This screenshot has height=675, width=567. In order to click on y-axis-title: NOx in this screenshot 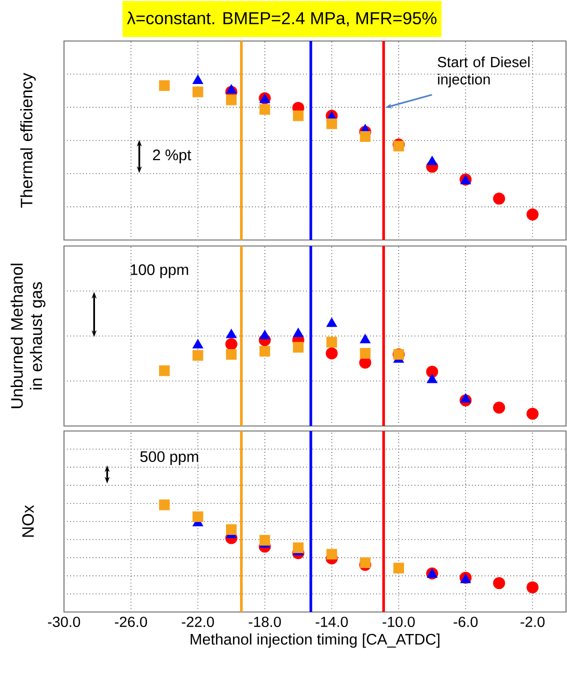, I will do `click(28, 521)`.